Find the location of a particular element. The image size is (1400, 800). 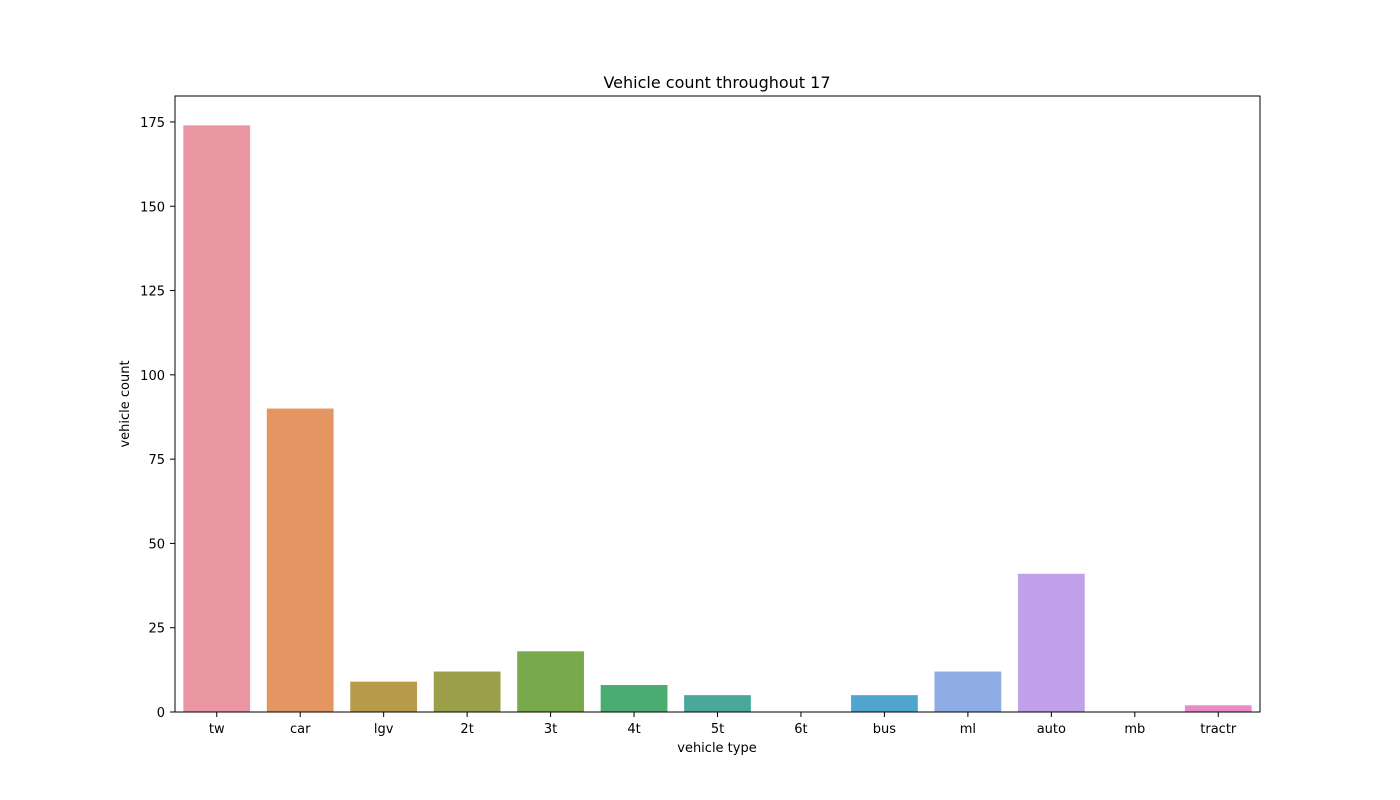

x-tick-label-lgv: lgv is located at coordinates (384, 729).